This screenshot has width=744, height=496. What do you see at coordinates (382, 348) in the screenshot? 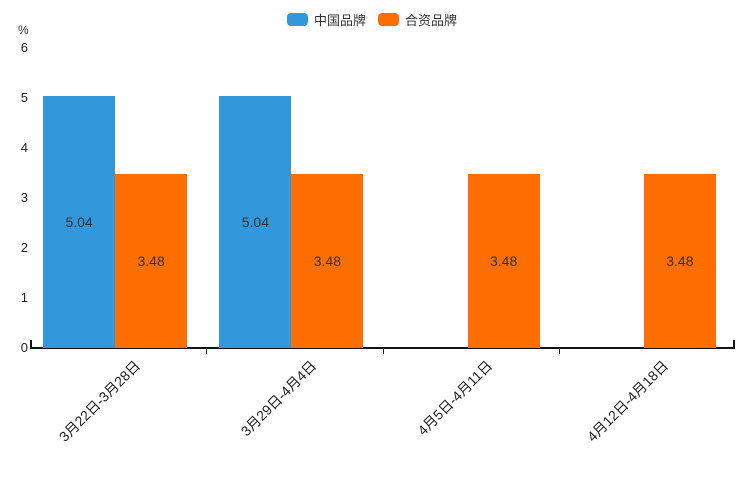
I see `x-axis-line` at bounding box center [382, 348].